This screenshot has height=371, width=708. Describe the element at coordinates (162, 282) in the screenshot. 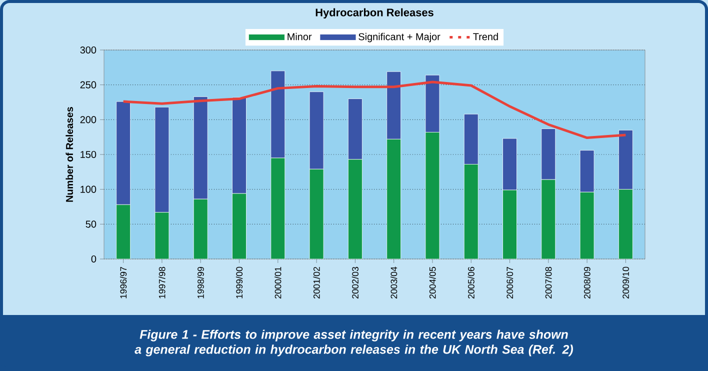

I see `x-tick-label: 1997/98` at that location.